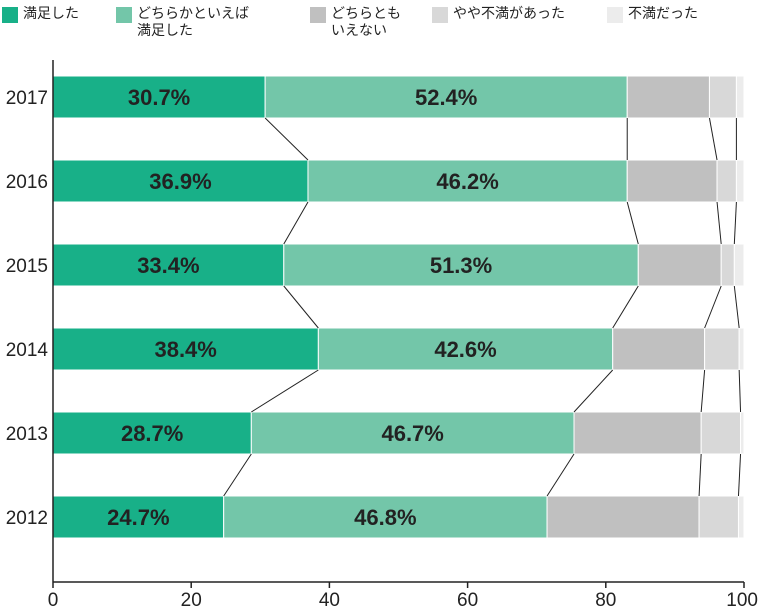 The image size is (762, 610). Describe the element at coordinates (27, 350) in the screenshot. I see `category-label: 2014` at that location.